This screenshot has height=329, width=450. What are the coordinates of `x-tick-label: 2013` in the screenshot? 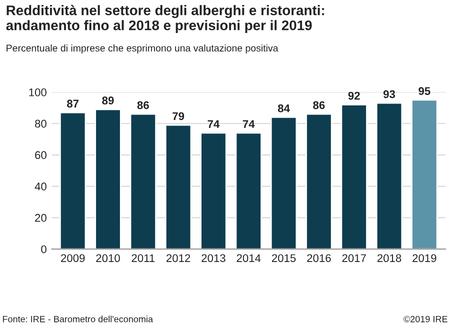 It's located at (214, 258).